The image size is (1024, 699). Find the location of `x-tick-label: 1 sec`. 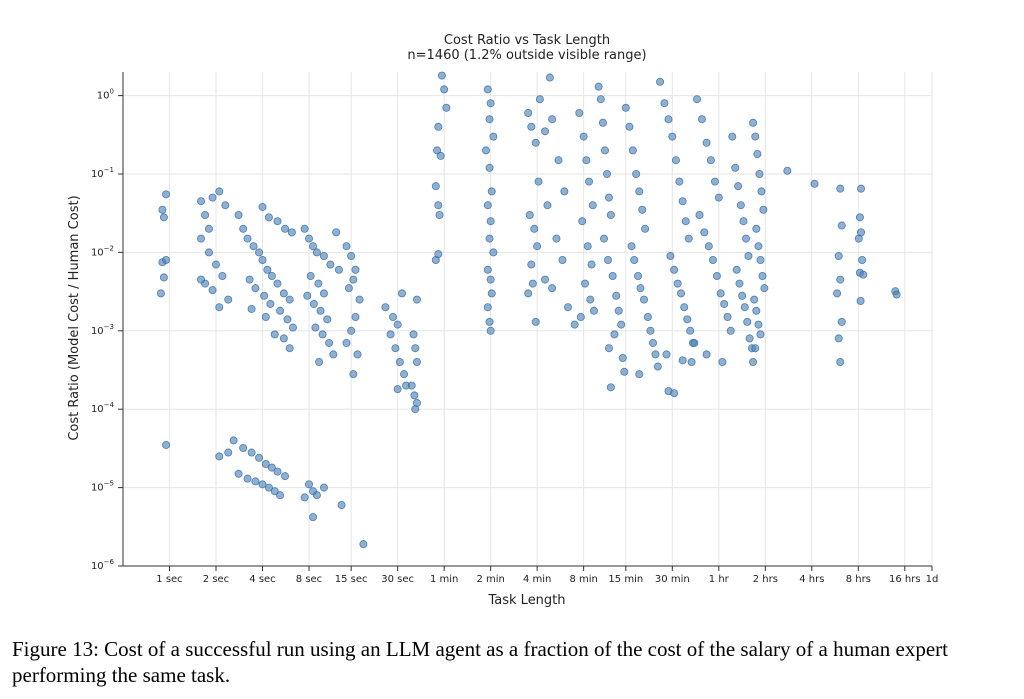

x-tick-label: 1 sec is located at coordinates (169, 579).